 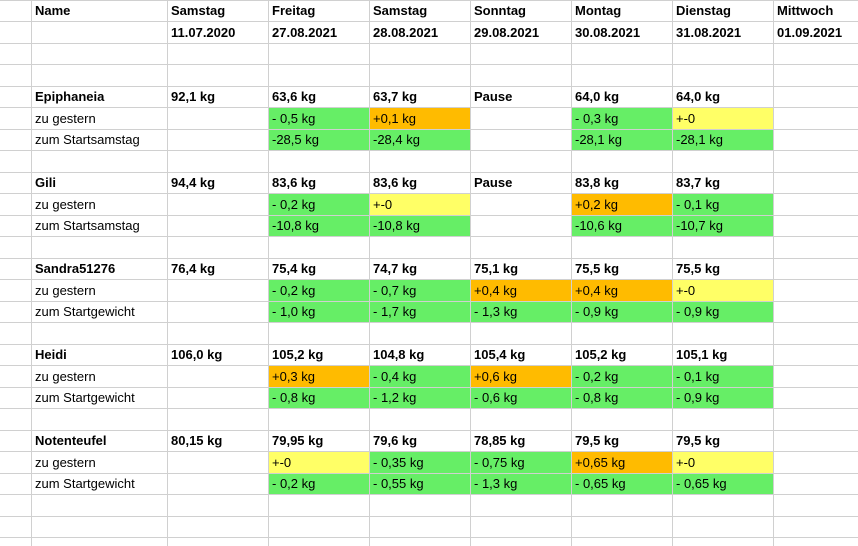 I want to click on change-total-cell: -10,7 kg, so click(x=723, y=226).